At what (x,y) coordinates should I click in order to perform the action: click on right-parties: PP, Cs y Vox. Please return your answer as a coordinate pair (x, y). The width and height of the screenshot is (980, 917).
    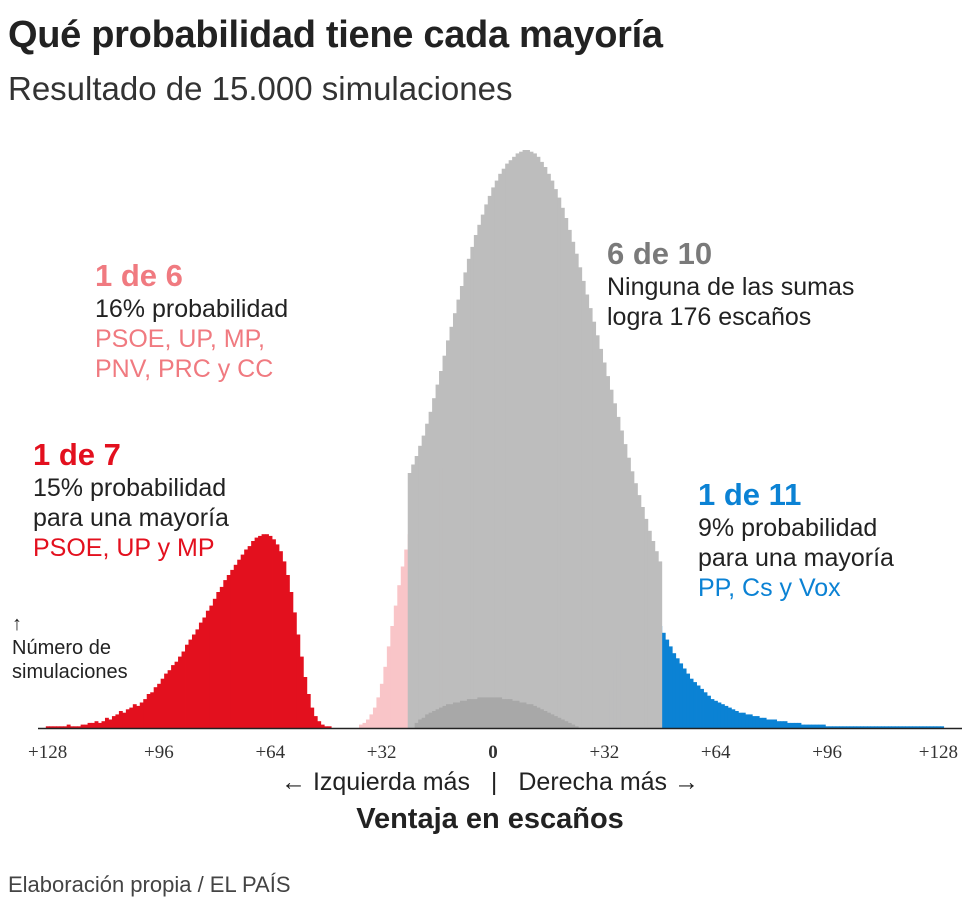
    Looking at the image, I should click on (769, 588).